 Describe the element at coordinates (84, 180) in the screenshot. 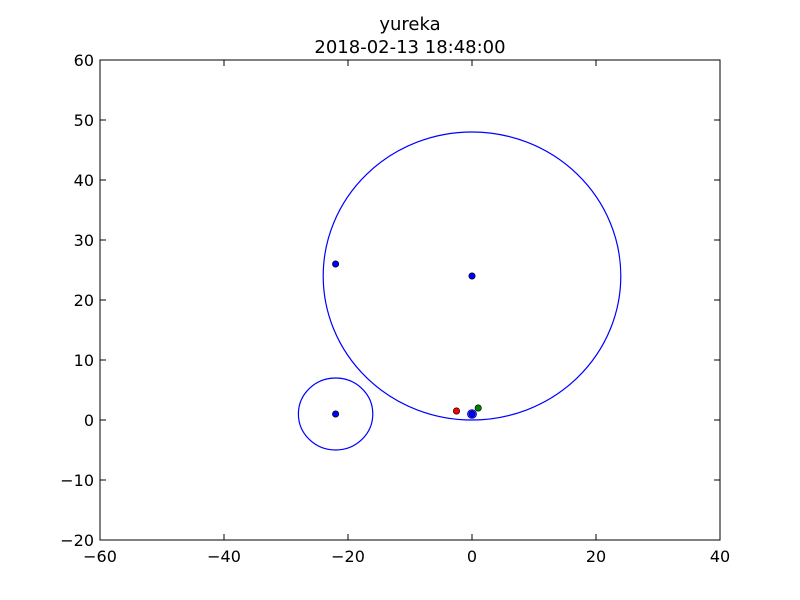

I see `y-tick-label: 40` at that location.